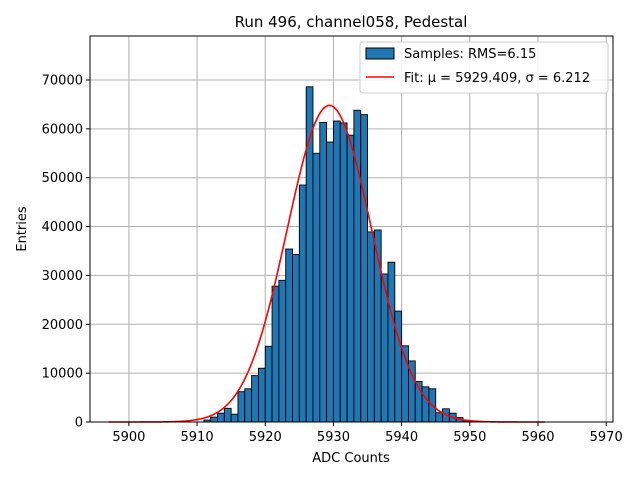  Describe the element at coordinates (62, 325) in the screenshot. I see `y-tick-label: 20000` at that location.